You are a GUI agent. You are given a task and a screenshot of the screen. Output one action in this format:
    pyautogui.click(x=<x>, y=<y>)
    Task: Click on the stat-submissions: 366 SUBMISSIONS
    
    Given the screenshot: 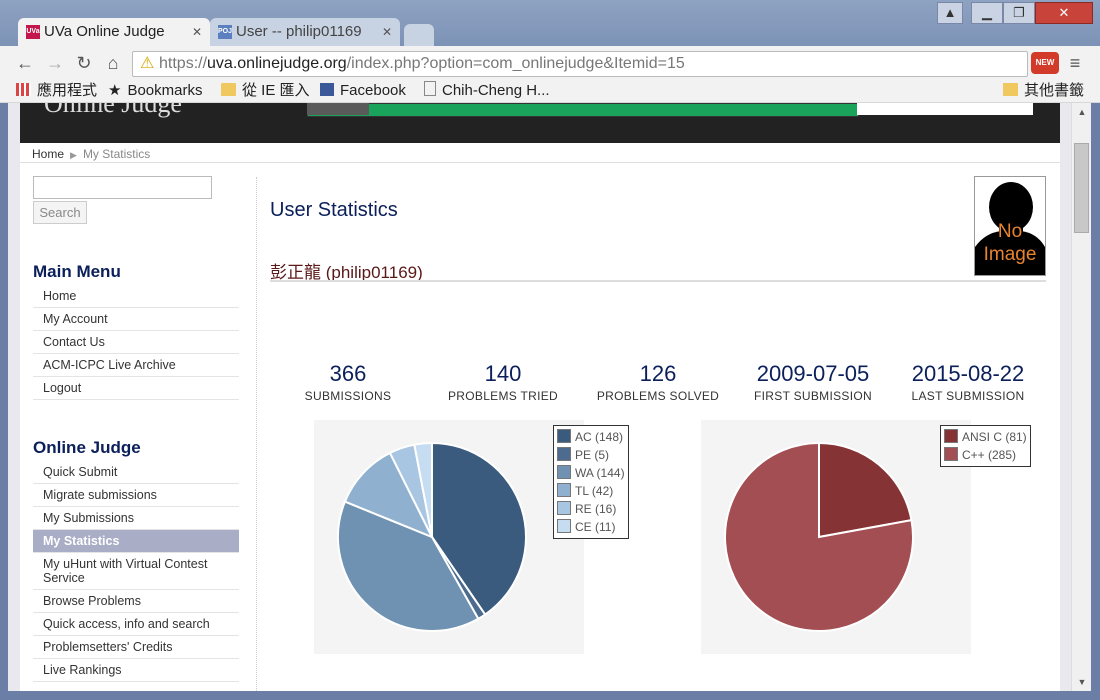 What is the action you would take?
    pyautogui.click(x=348, y=382)
    